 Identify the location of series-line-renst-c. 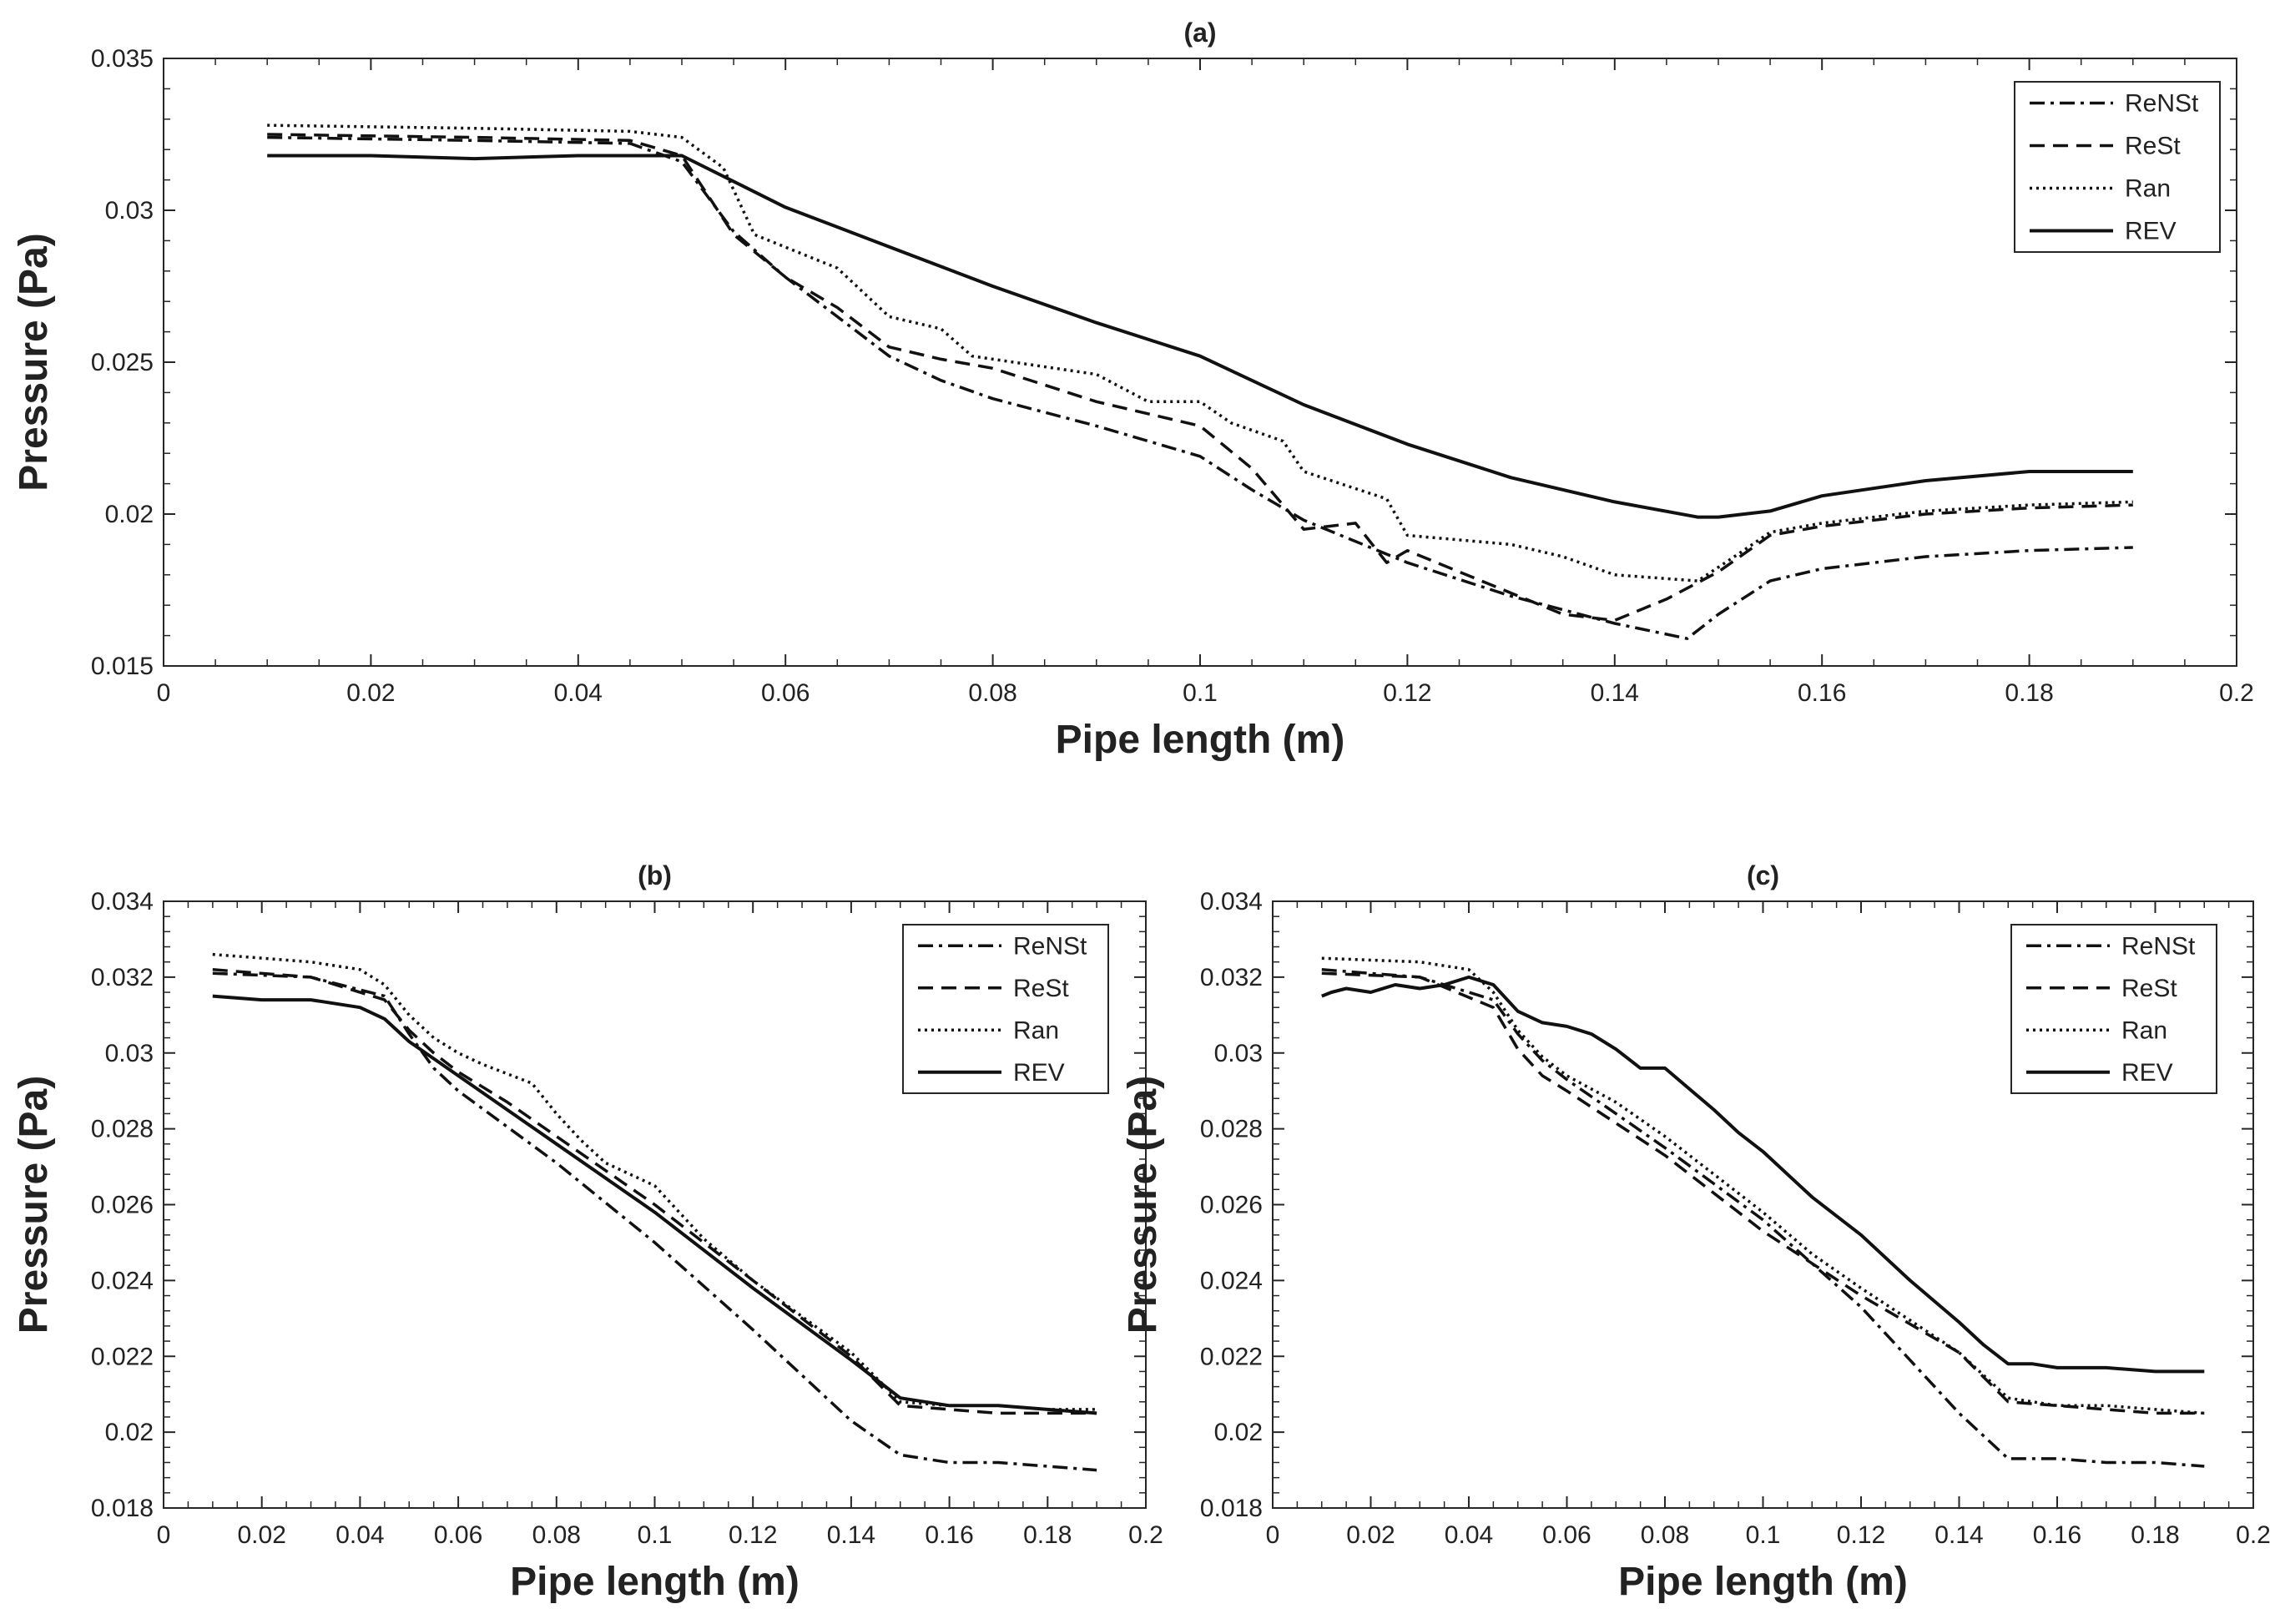
(1763, 1218).